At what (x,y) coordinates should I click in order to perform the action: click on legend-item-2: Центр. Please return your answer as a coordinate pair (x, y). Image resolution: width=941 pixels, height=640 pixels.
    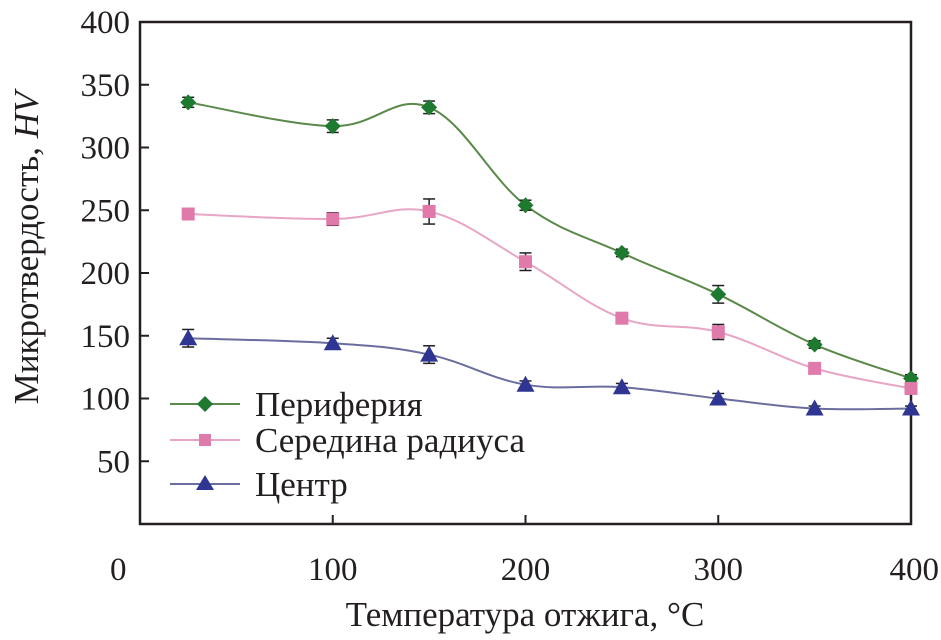
    Looking at the image, I should click on (259, 484).